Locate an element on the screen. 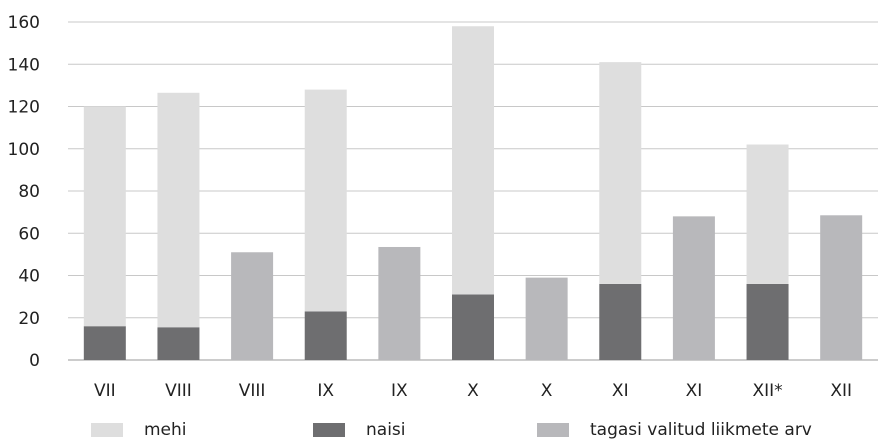 The height and width of the screenshot is (444, 883). x-axis-tick-labels: VII VIII VIII IX IX X X XI XI XII* XII is located at coordinates (473, 391).